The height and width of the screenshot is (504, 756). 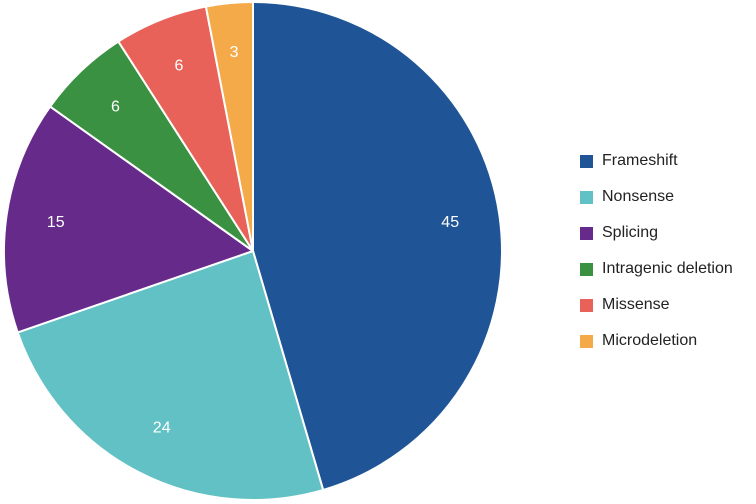 I want to click on legend-swatch-nonsense, so click(x=586, y=197).